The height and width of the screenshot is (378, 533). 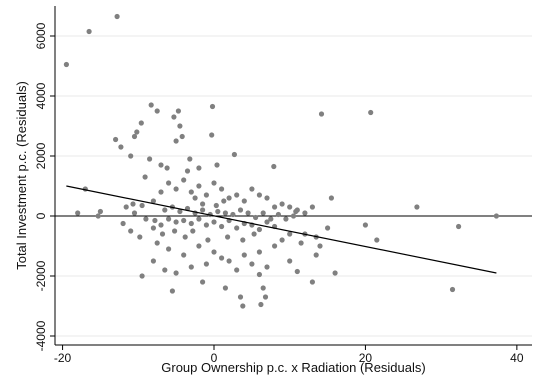 What do you see at coordinates (41, 35) in the screenshot?
I see `y-tick-label: 6000` at bounding box center [41, 35].